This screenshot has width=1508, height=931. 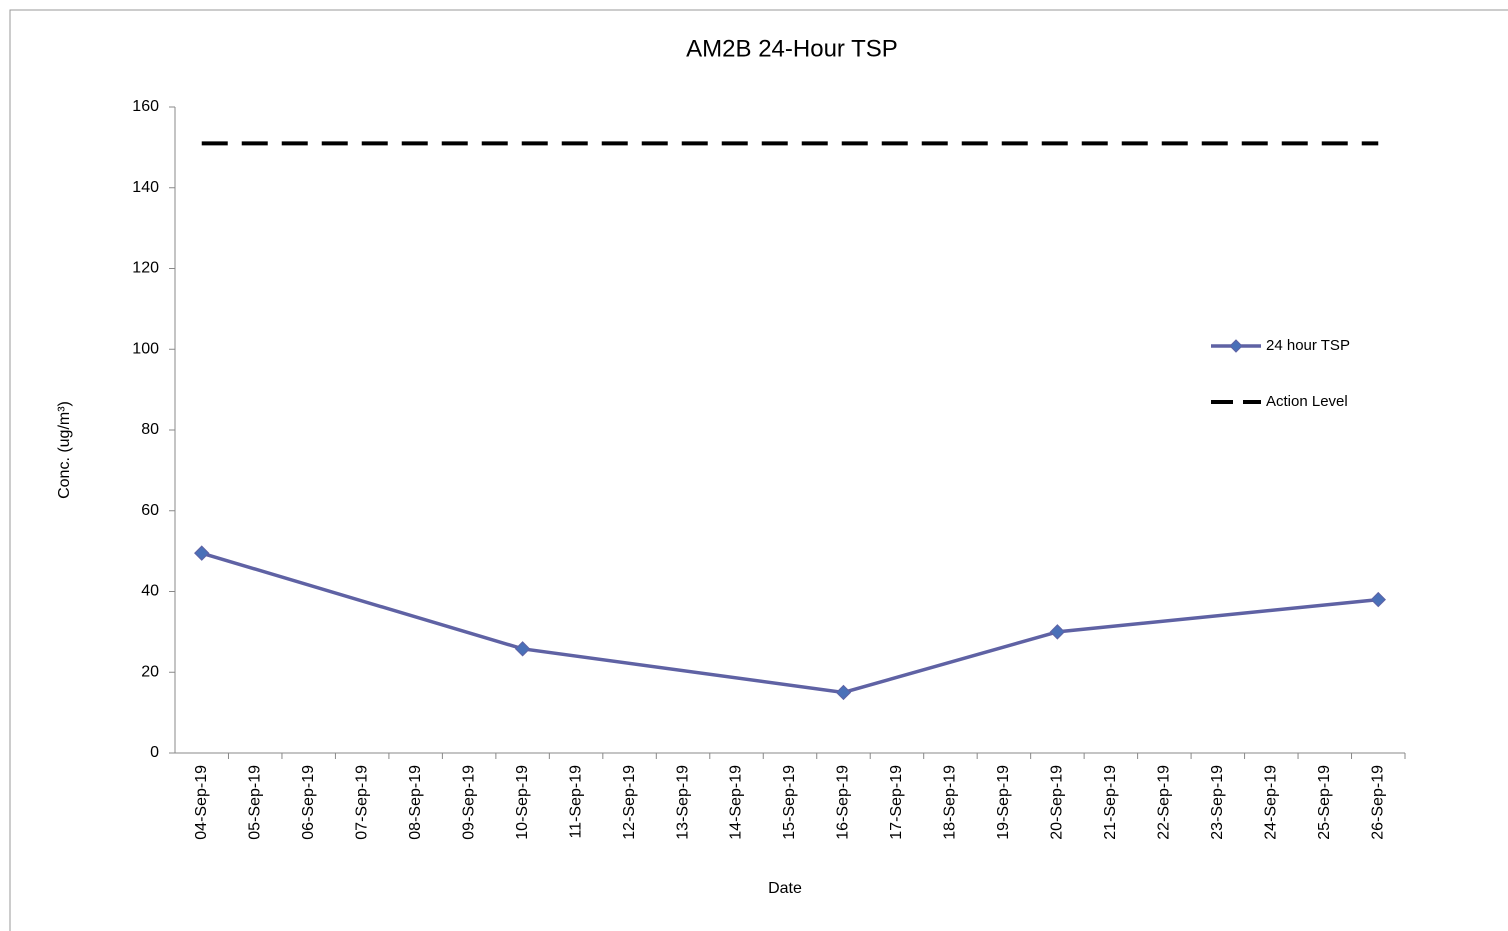 What do you see at coordinates (150, 510) in the screenshot?
I see `y-tick-label: 60` at bounding box center [150, 510].